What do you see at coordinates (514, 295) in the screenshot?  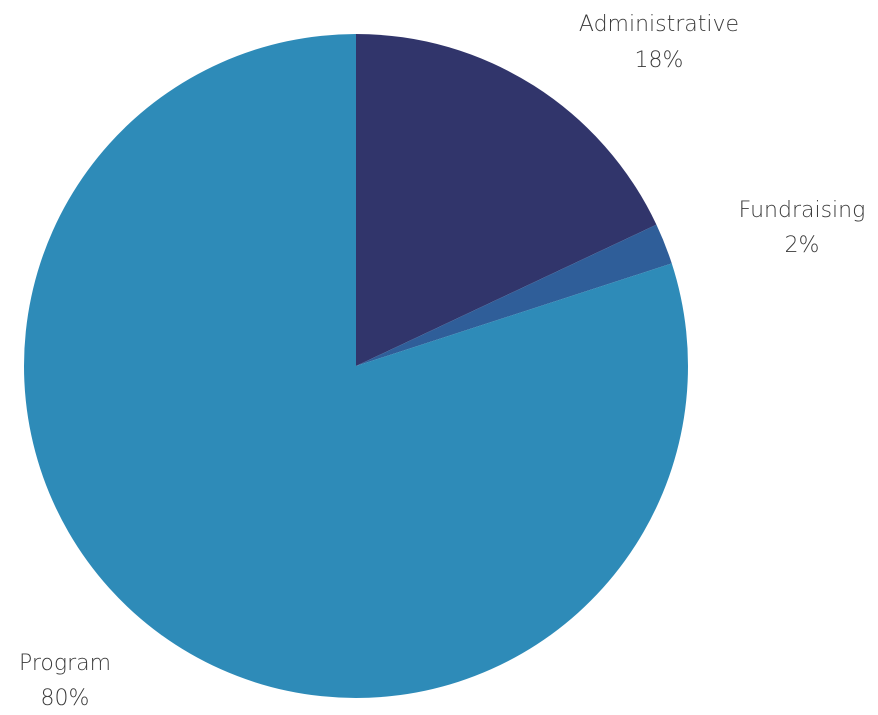 I see `pie-slice-fundraising` at bounding box center [514, 295].